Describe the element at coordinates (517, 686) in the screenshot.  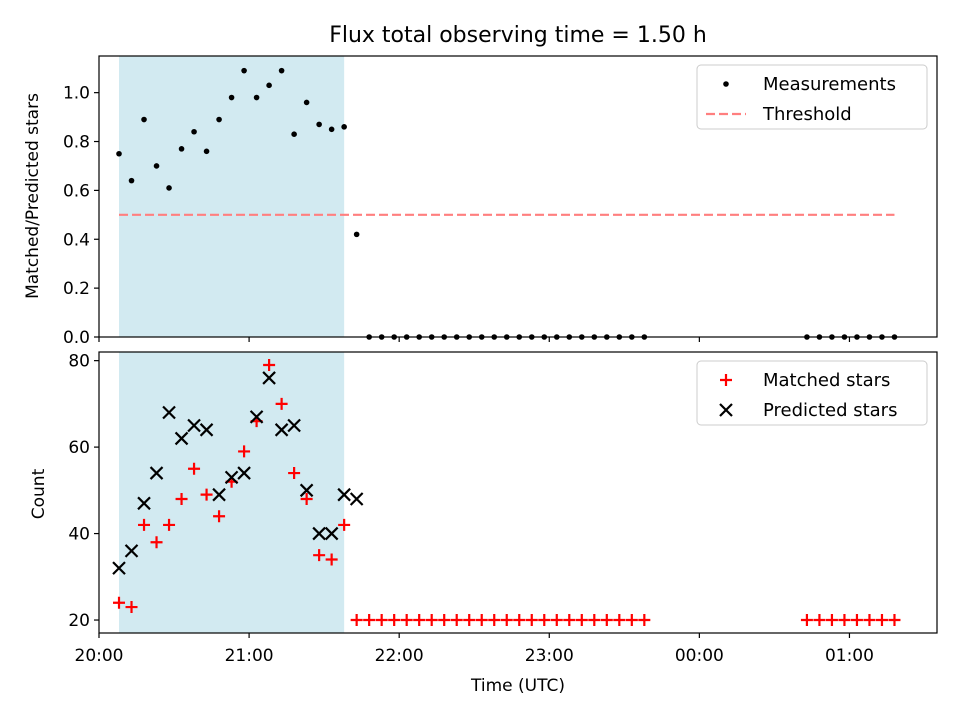
I see `x-axis-label: Time (UTC)` at that location.